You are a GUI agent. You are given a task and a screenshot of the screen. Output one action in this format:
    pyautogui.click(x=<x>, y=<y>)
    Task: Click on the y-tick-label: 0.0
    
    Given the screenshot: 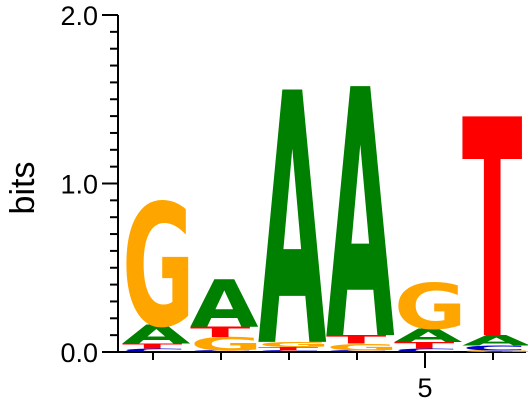 What is the action you would take?
    pyautogui.click(x=79, y=353)
    